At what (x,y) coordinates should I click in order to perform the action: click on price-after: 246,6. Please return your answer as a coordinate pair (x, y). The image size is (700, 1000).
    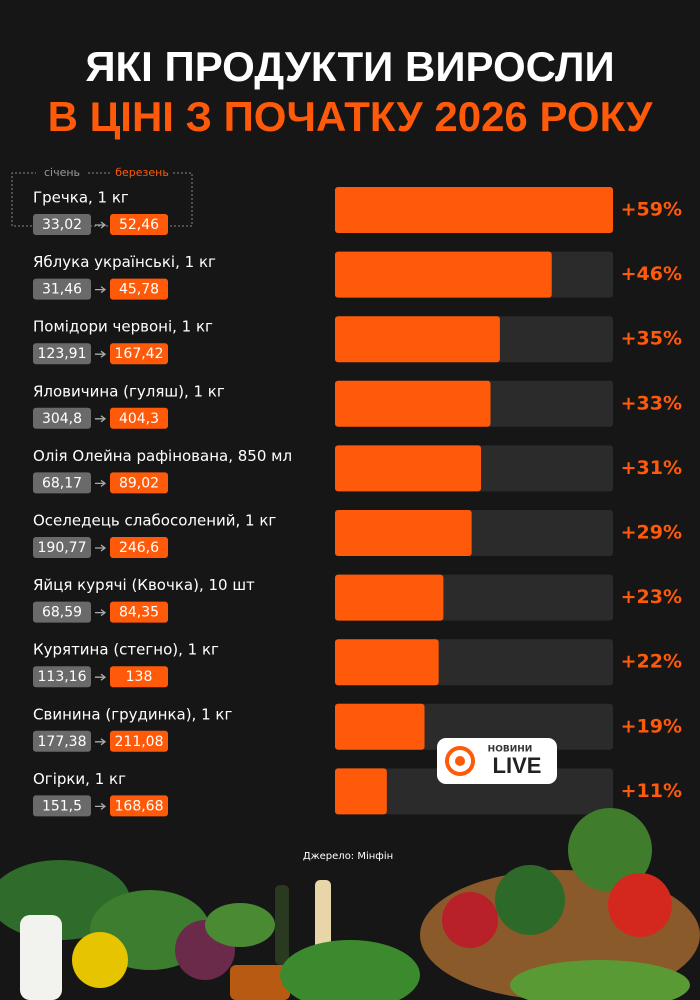
    Looking at the image, I should click on (139, 548).